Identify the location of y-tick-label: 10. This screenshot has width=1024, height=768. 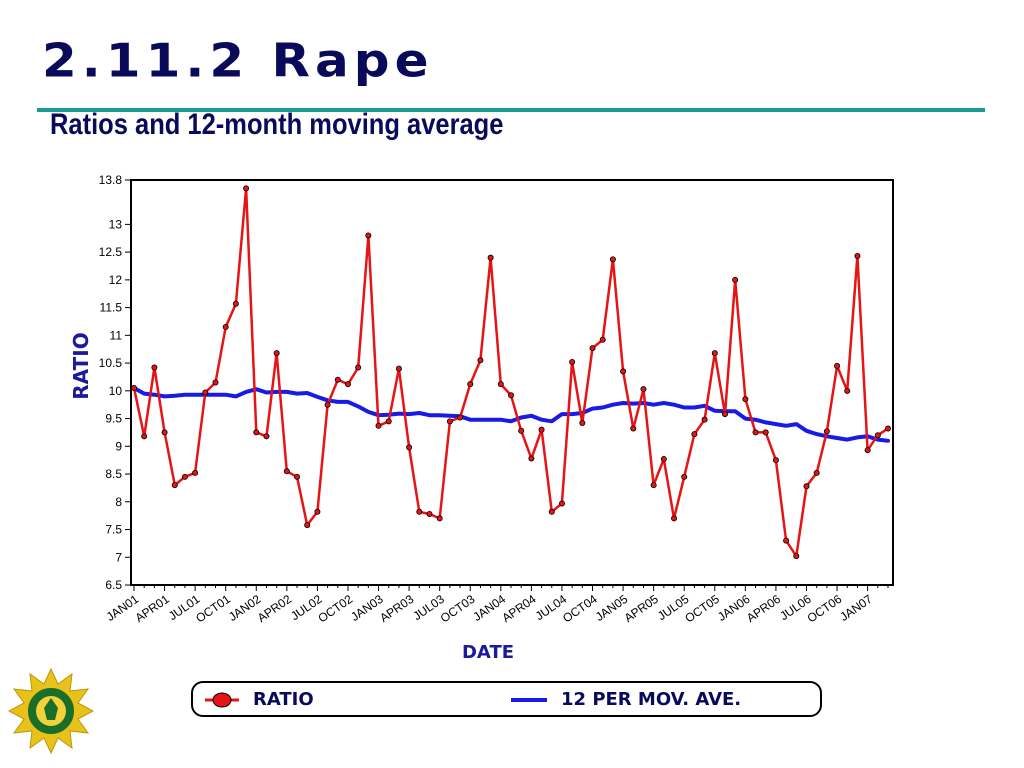
(116, 391).